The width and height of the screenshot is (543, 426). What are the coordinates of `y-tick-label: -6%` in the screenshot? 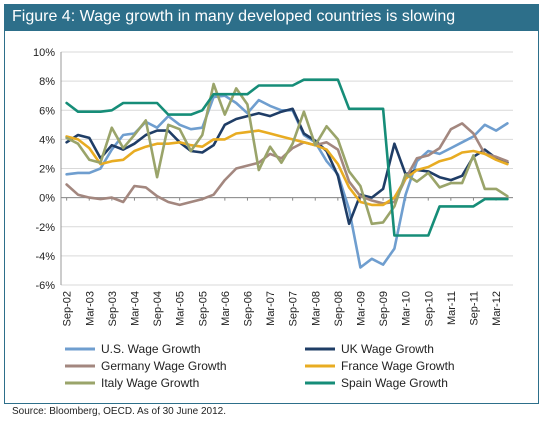 It's located at (45, 286).